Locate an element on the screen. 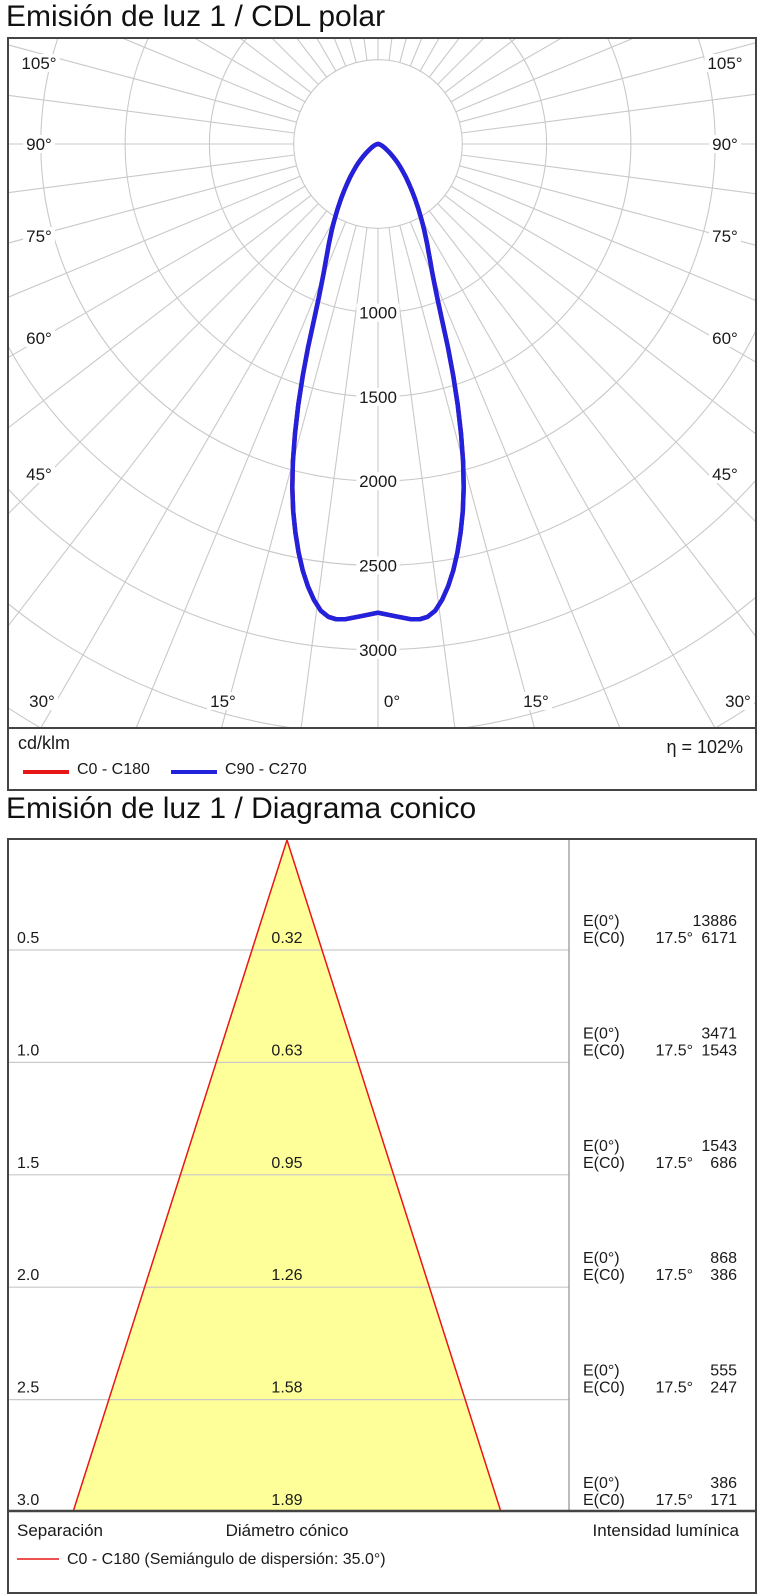 The image size is (764, 1594). footer-diameter-label: Diámetro cónico is located at coordinates (287, 1530).